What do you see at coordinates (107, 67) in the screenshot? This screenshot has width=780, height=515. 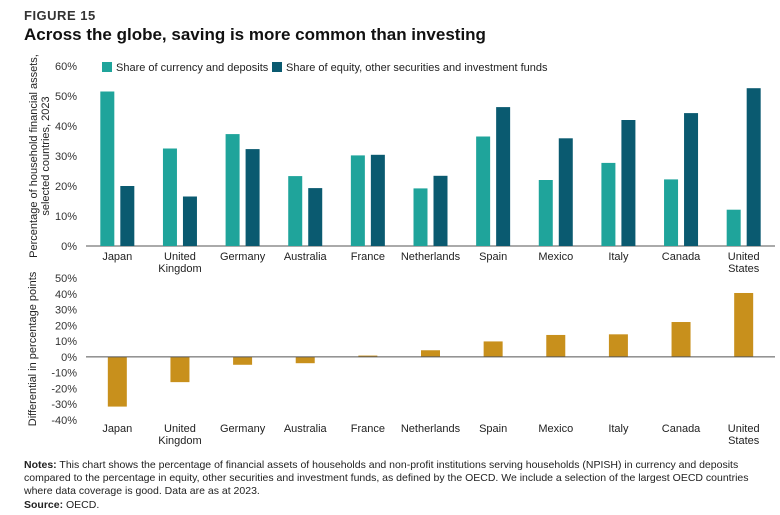 I see `legend-swatch-currency` at bounding box center [107, 67].